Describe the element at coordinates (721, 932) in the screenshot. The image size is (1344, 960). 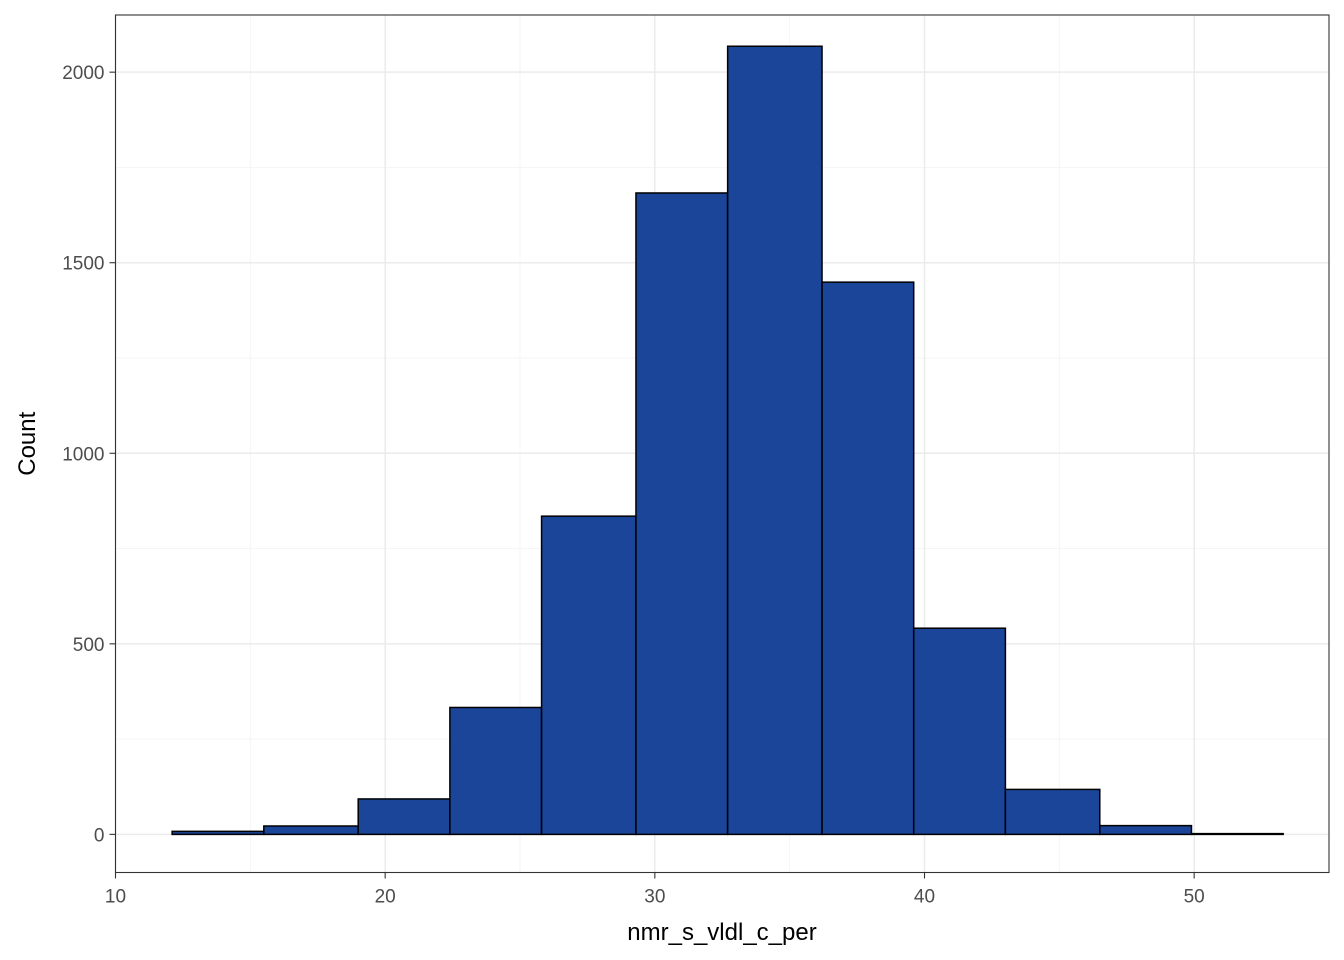
I see `x-axis-title: nmr_s_vldl_c_per` at that location.